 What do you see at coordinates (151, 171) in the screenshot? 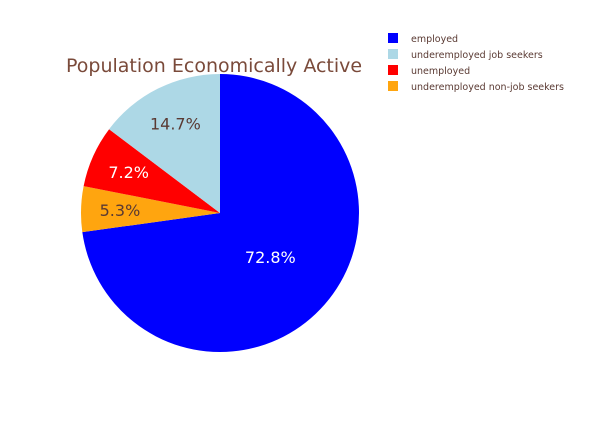
I see `pie-slice-unemployed` at bounding box center [151, 171].